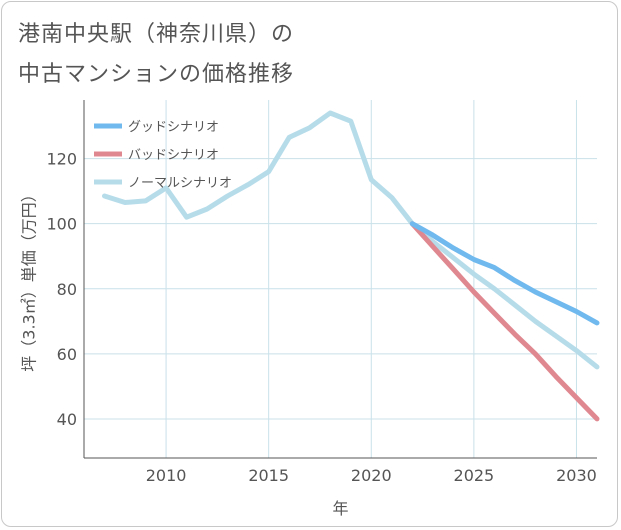 The height and width of the screenshot is (530, 621). I want to click on y-axis-label: 坪（3.3㎡）単価（万円）, so click(29, 278).